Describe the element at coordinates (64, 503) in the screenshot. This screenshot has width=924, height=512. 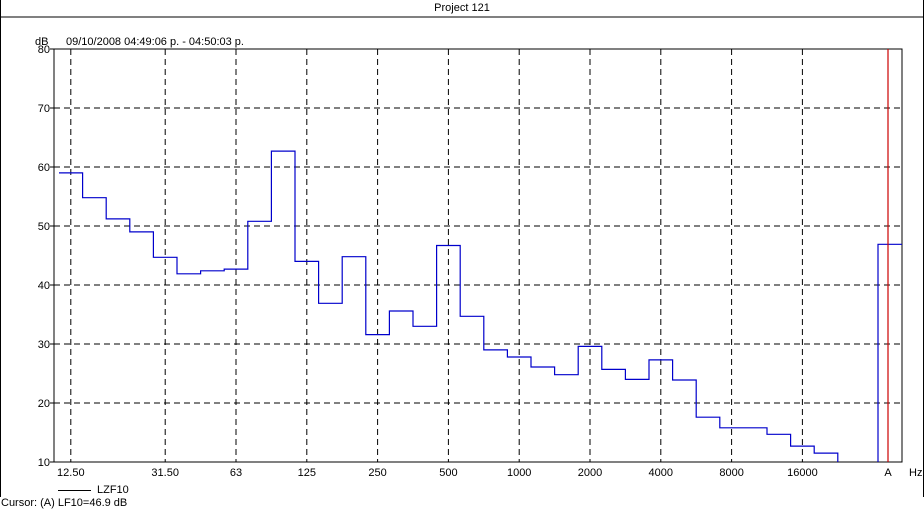
I see `cursor-readout: Cursor: (A) LF10=46.9 dB` at that location.